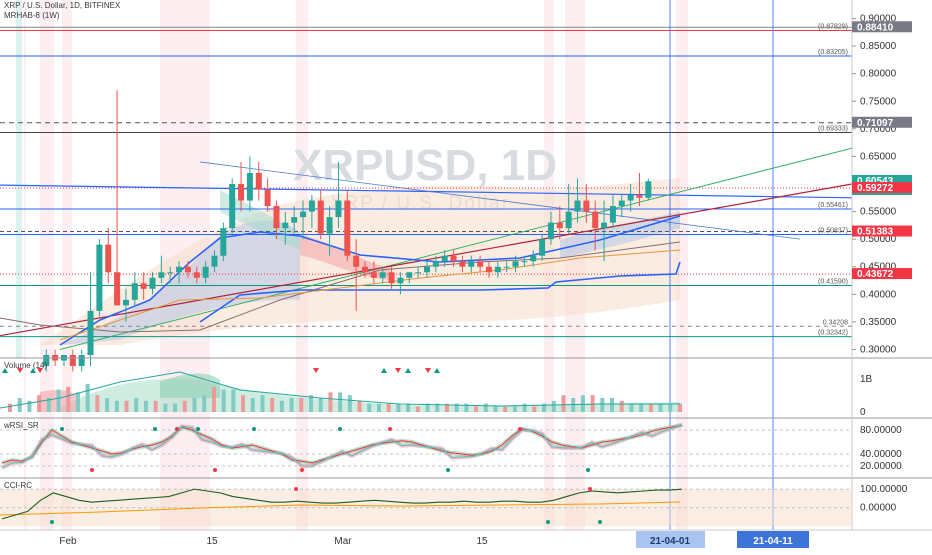  What do you see at coordinates (835, 322) in the screenshot?
I see `level-label: 0.34208` at bounding box center [835, 322].